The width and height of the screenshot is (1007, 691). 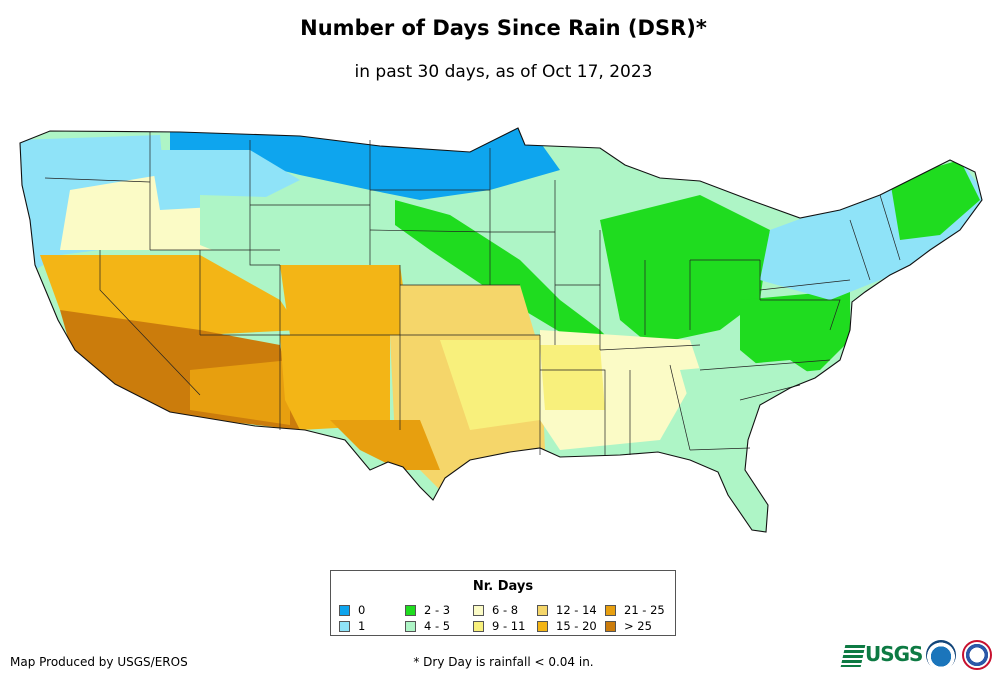 What do you see at coordinates (362, 610) in the screenshot?
I see `legend-label: 0` at bounding box center [362, 610].